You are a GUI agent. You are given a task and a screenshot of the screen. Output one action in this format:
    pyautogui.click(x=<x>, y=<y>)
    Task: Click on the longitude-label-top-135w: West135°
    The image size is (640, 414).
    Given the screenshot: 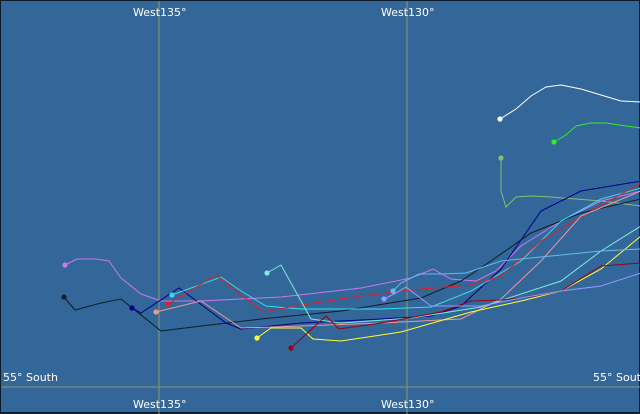 What is the action you would take?
    pyautogui.click(x=160, y=12)
    